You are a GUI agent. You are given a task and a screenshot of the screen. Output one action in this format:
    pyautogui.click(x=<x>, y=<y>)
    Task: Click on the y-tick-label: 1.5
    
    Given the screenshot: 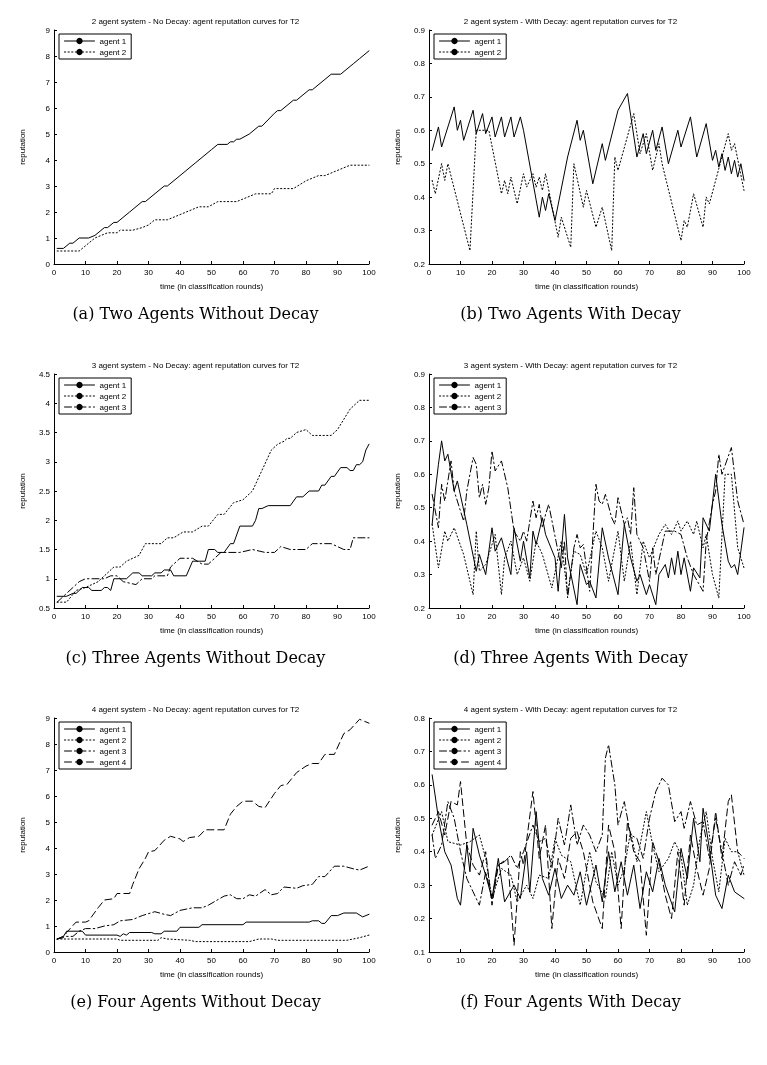 What is the action you would take?
    pyautogui.click(x=44, y=549)
    